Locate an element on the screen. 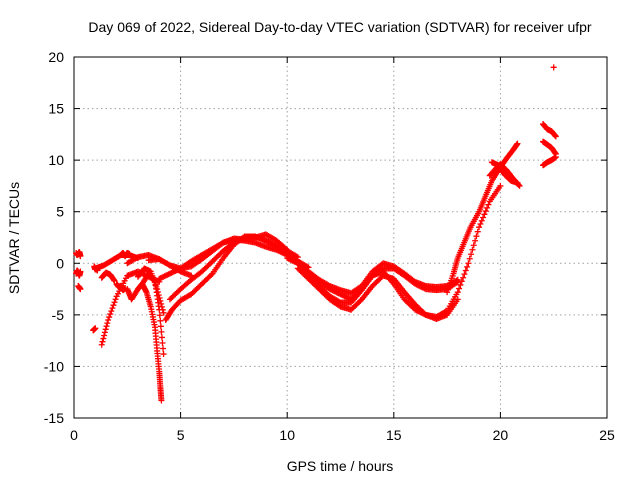 This screenshot has height=480, width=640. x-tick-label: 10 is located at coordinates (287, 435).